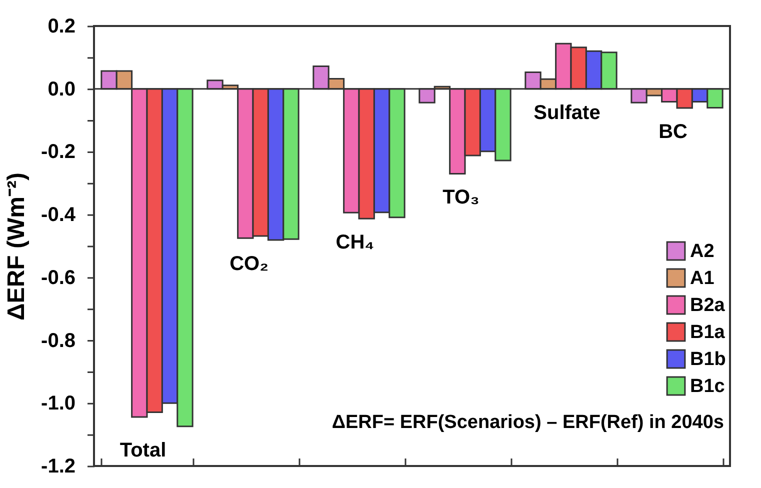 The image size is (761, 488). What do you see at coordinates (355, 243) in the screenshot?
I see `x-tick-label: CH₄` at bounding box center [355, 243].